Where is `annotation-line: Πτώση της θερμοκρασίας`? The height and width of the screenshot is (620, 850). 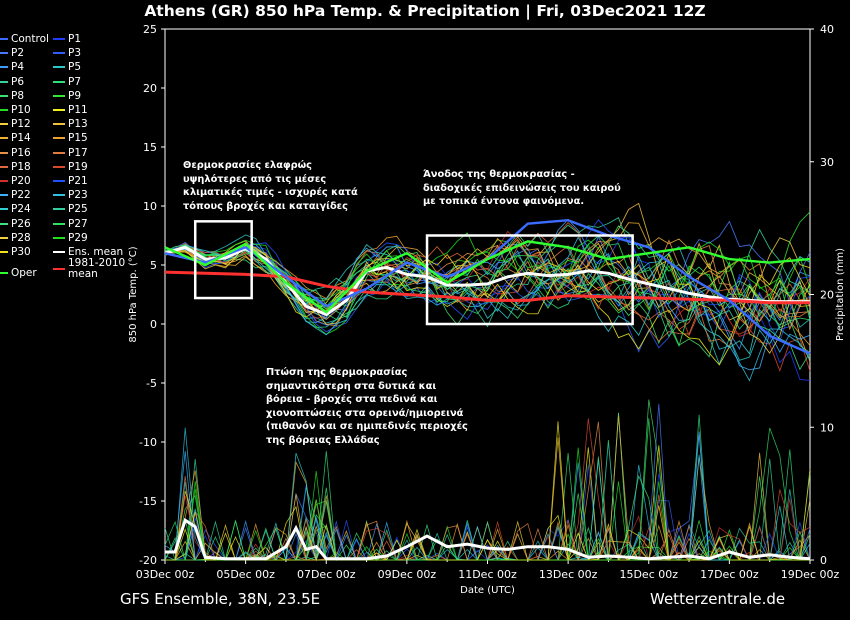 annotation-line: Πτώση της θερμοκρασίας is located at coordinates (337, 372).